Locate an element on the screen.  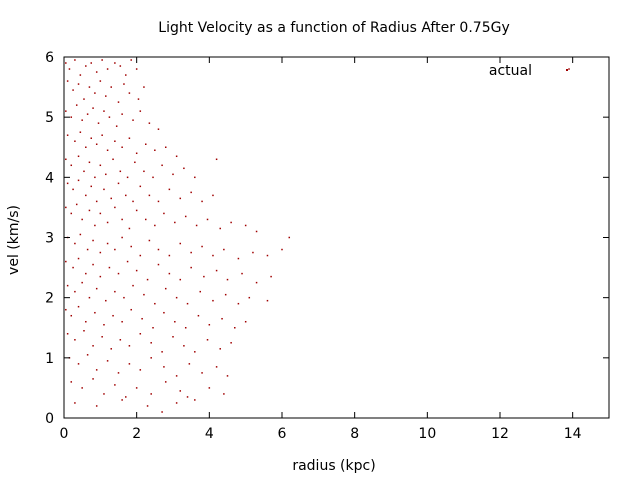
y-axis-label: vel (km/s) is located at coordinates (14, 240).